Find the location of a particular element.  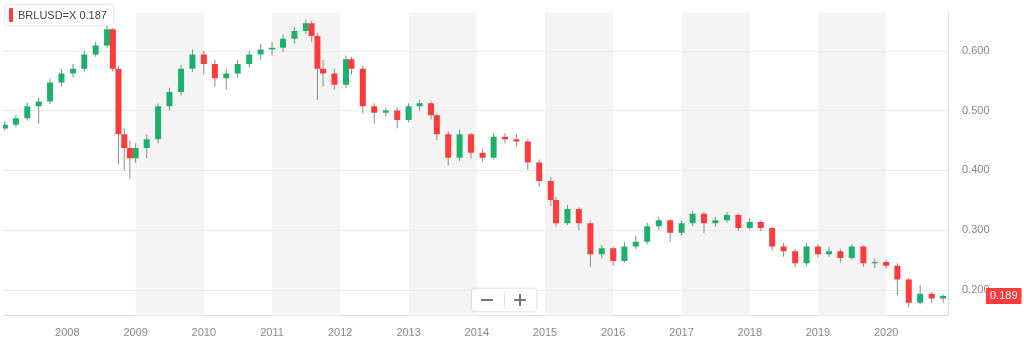

text: 0.189 is located at coordinates (1004, 295).